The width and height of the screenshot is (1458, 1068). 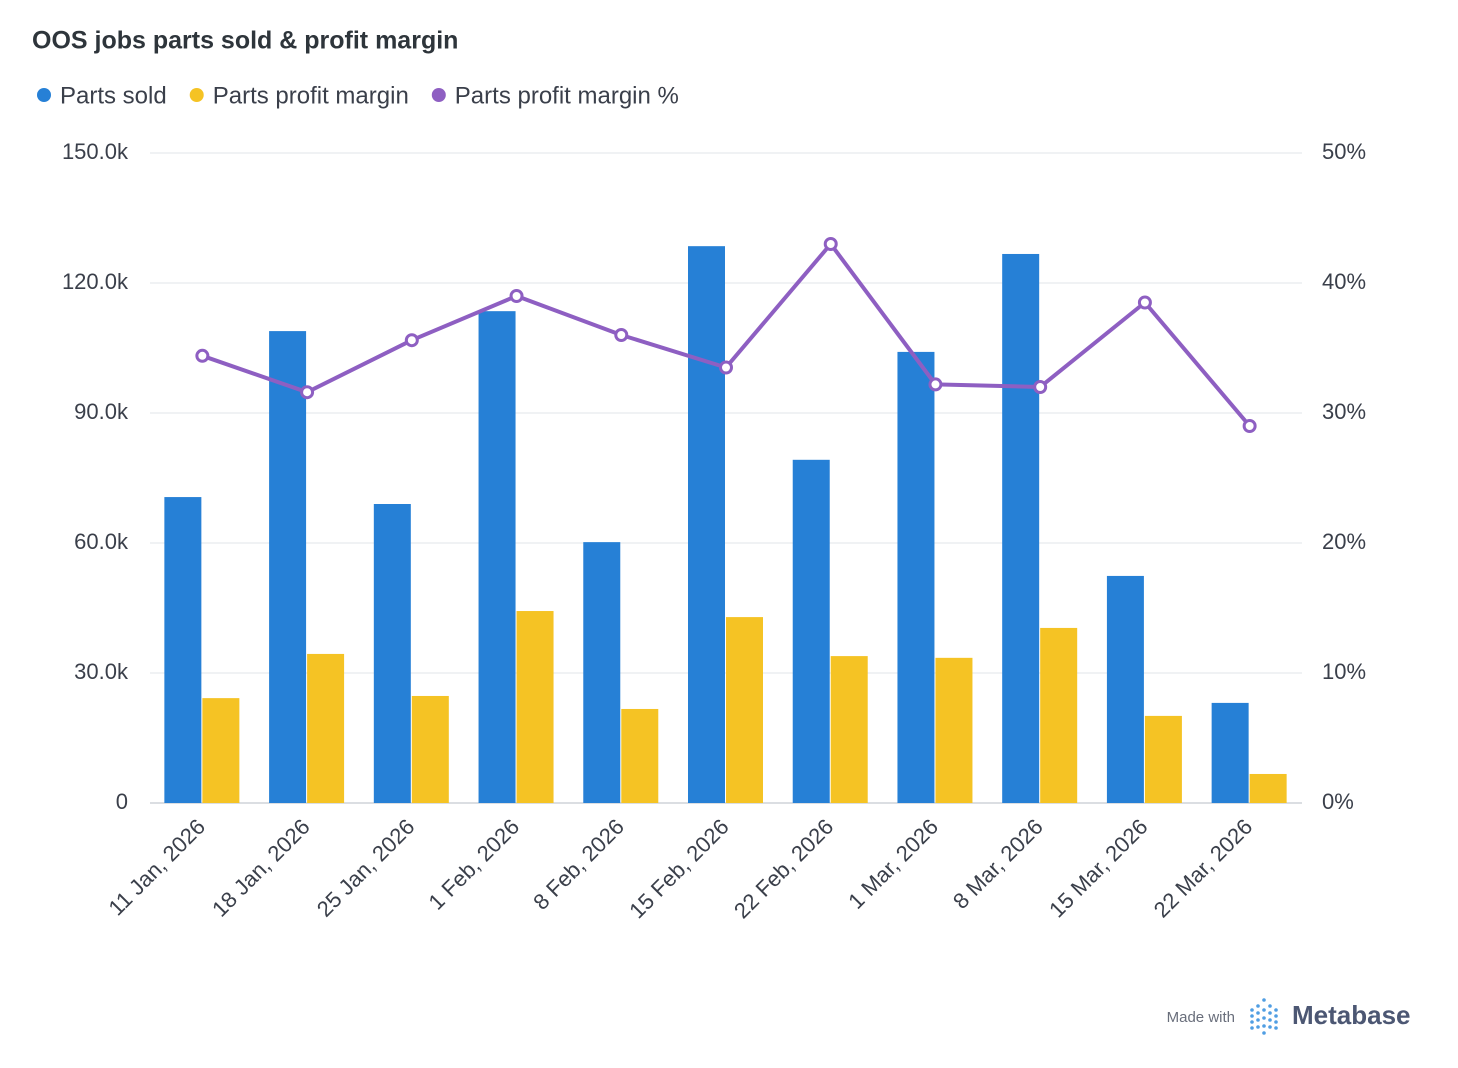 What do you see at coordinates (261, 868) in the screenshot?
I see `x-tick-label: 18 Jan, 2026` at bounding box center [261, 868].